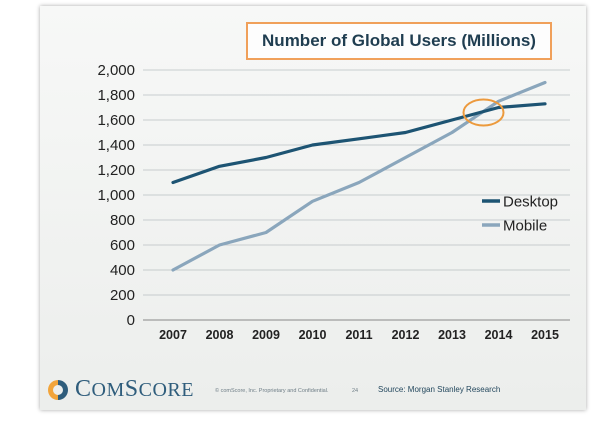 Image resolution: width=607 pixels, height=435 pixels. What do you see at coordinates (499, 335) in the screenshot?
I see `x-tick-label: 2014` at bounding box center [499, 335].